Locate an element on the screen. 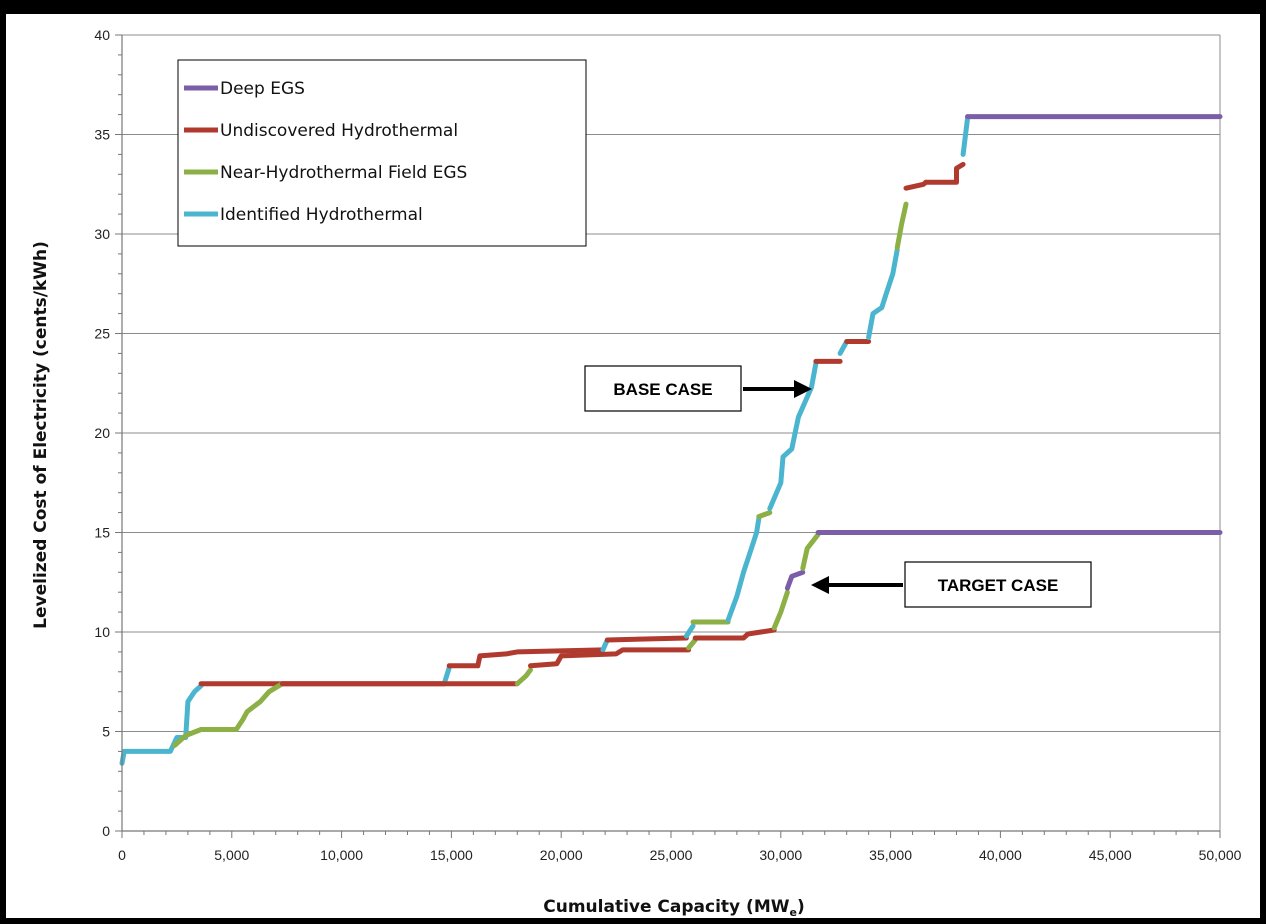 This screenshot has width=1266, height=924. target-case-label-box is located at coordinates (998, 584).